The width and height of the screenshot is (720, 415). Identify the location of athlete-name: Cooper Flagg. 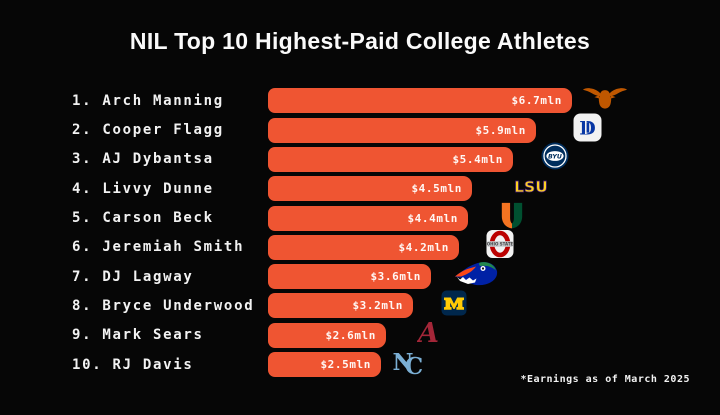
(163, 129).